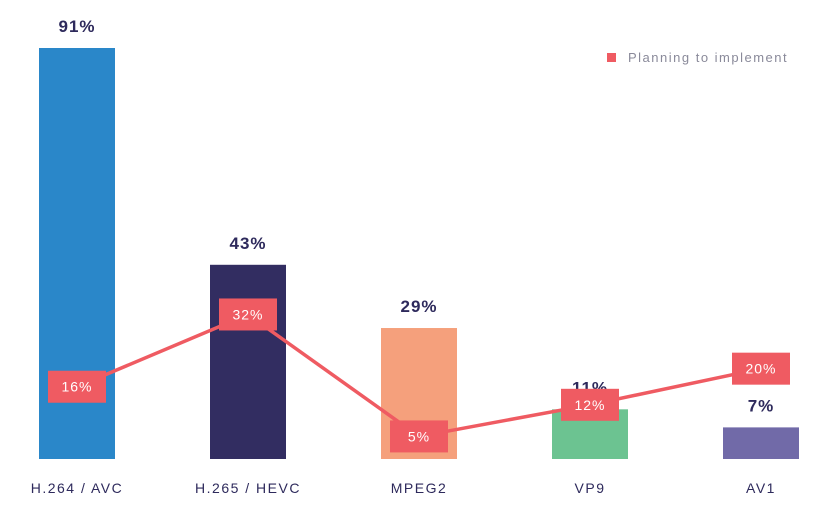 Image resolution: width=833 pixels, height=522 pixels. What do you see at coordinates (419, 488) in the screenshot?
I see `category-label-2: MPEG2` at bounding box center [419, 488].